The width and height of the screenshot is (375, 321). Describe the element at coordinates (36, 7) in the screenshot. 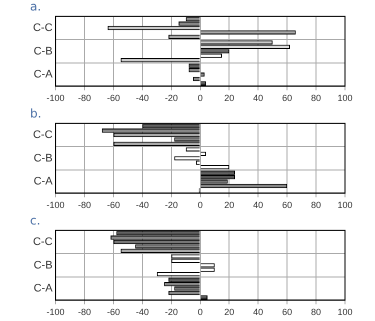

I see `chart-title: a.` at that location.